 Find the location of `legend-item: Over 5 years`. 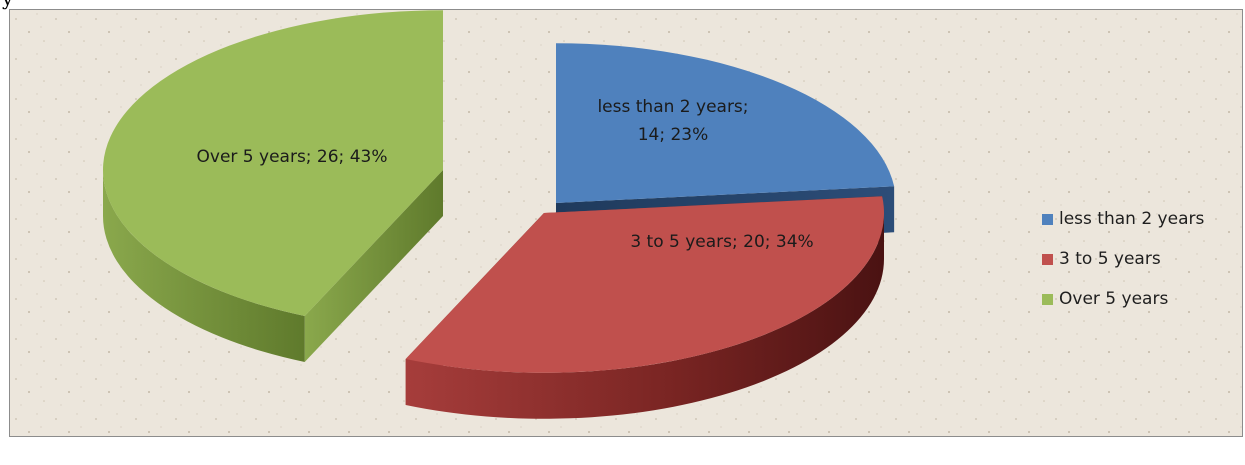

legend-item: Over 5 years is located at coordinates (1123, 299).